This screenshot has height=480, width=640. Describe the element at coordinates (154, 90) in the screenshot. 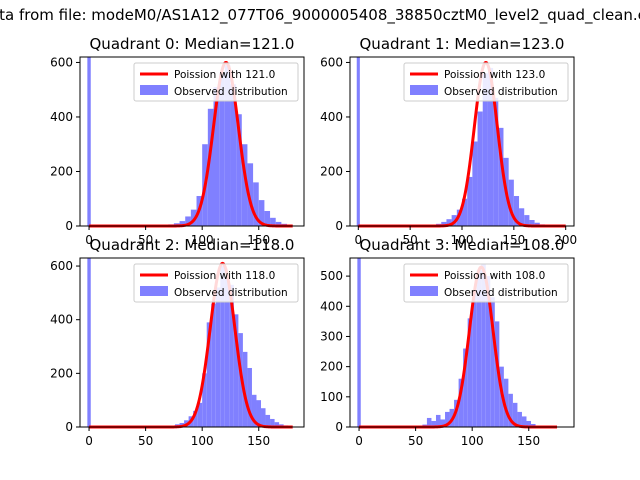

I see `quadrant-0-legend-observed-swatch` at that location.